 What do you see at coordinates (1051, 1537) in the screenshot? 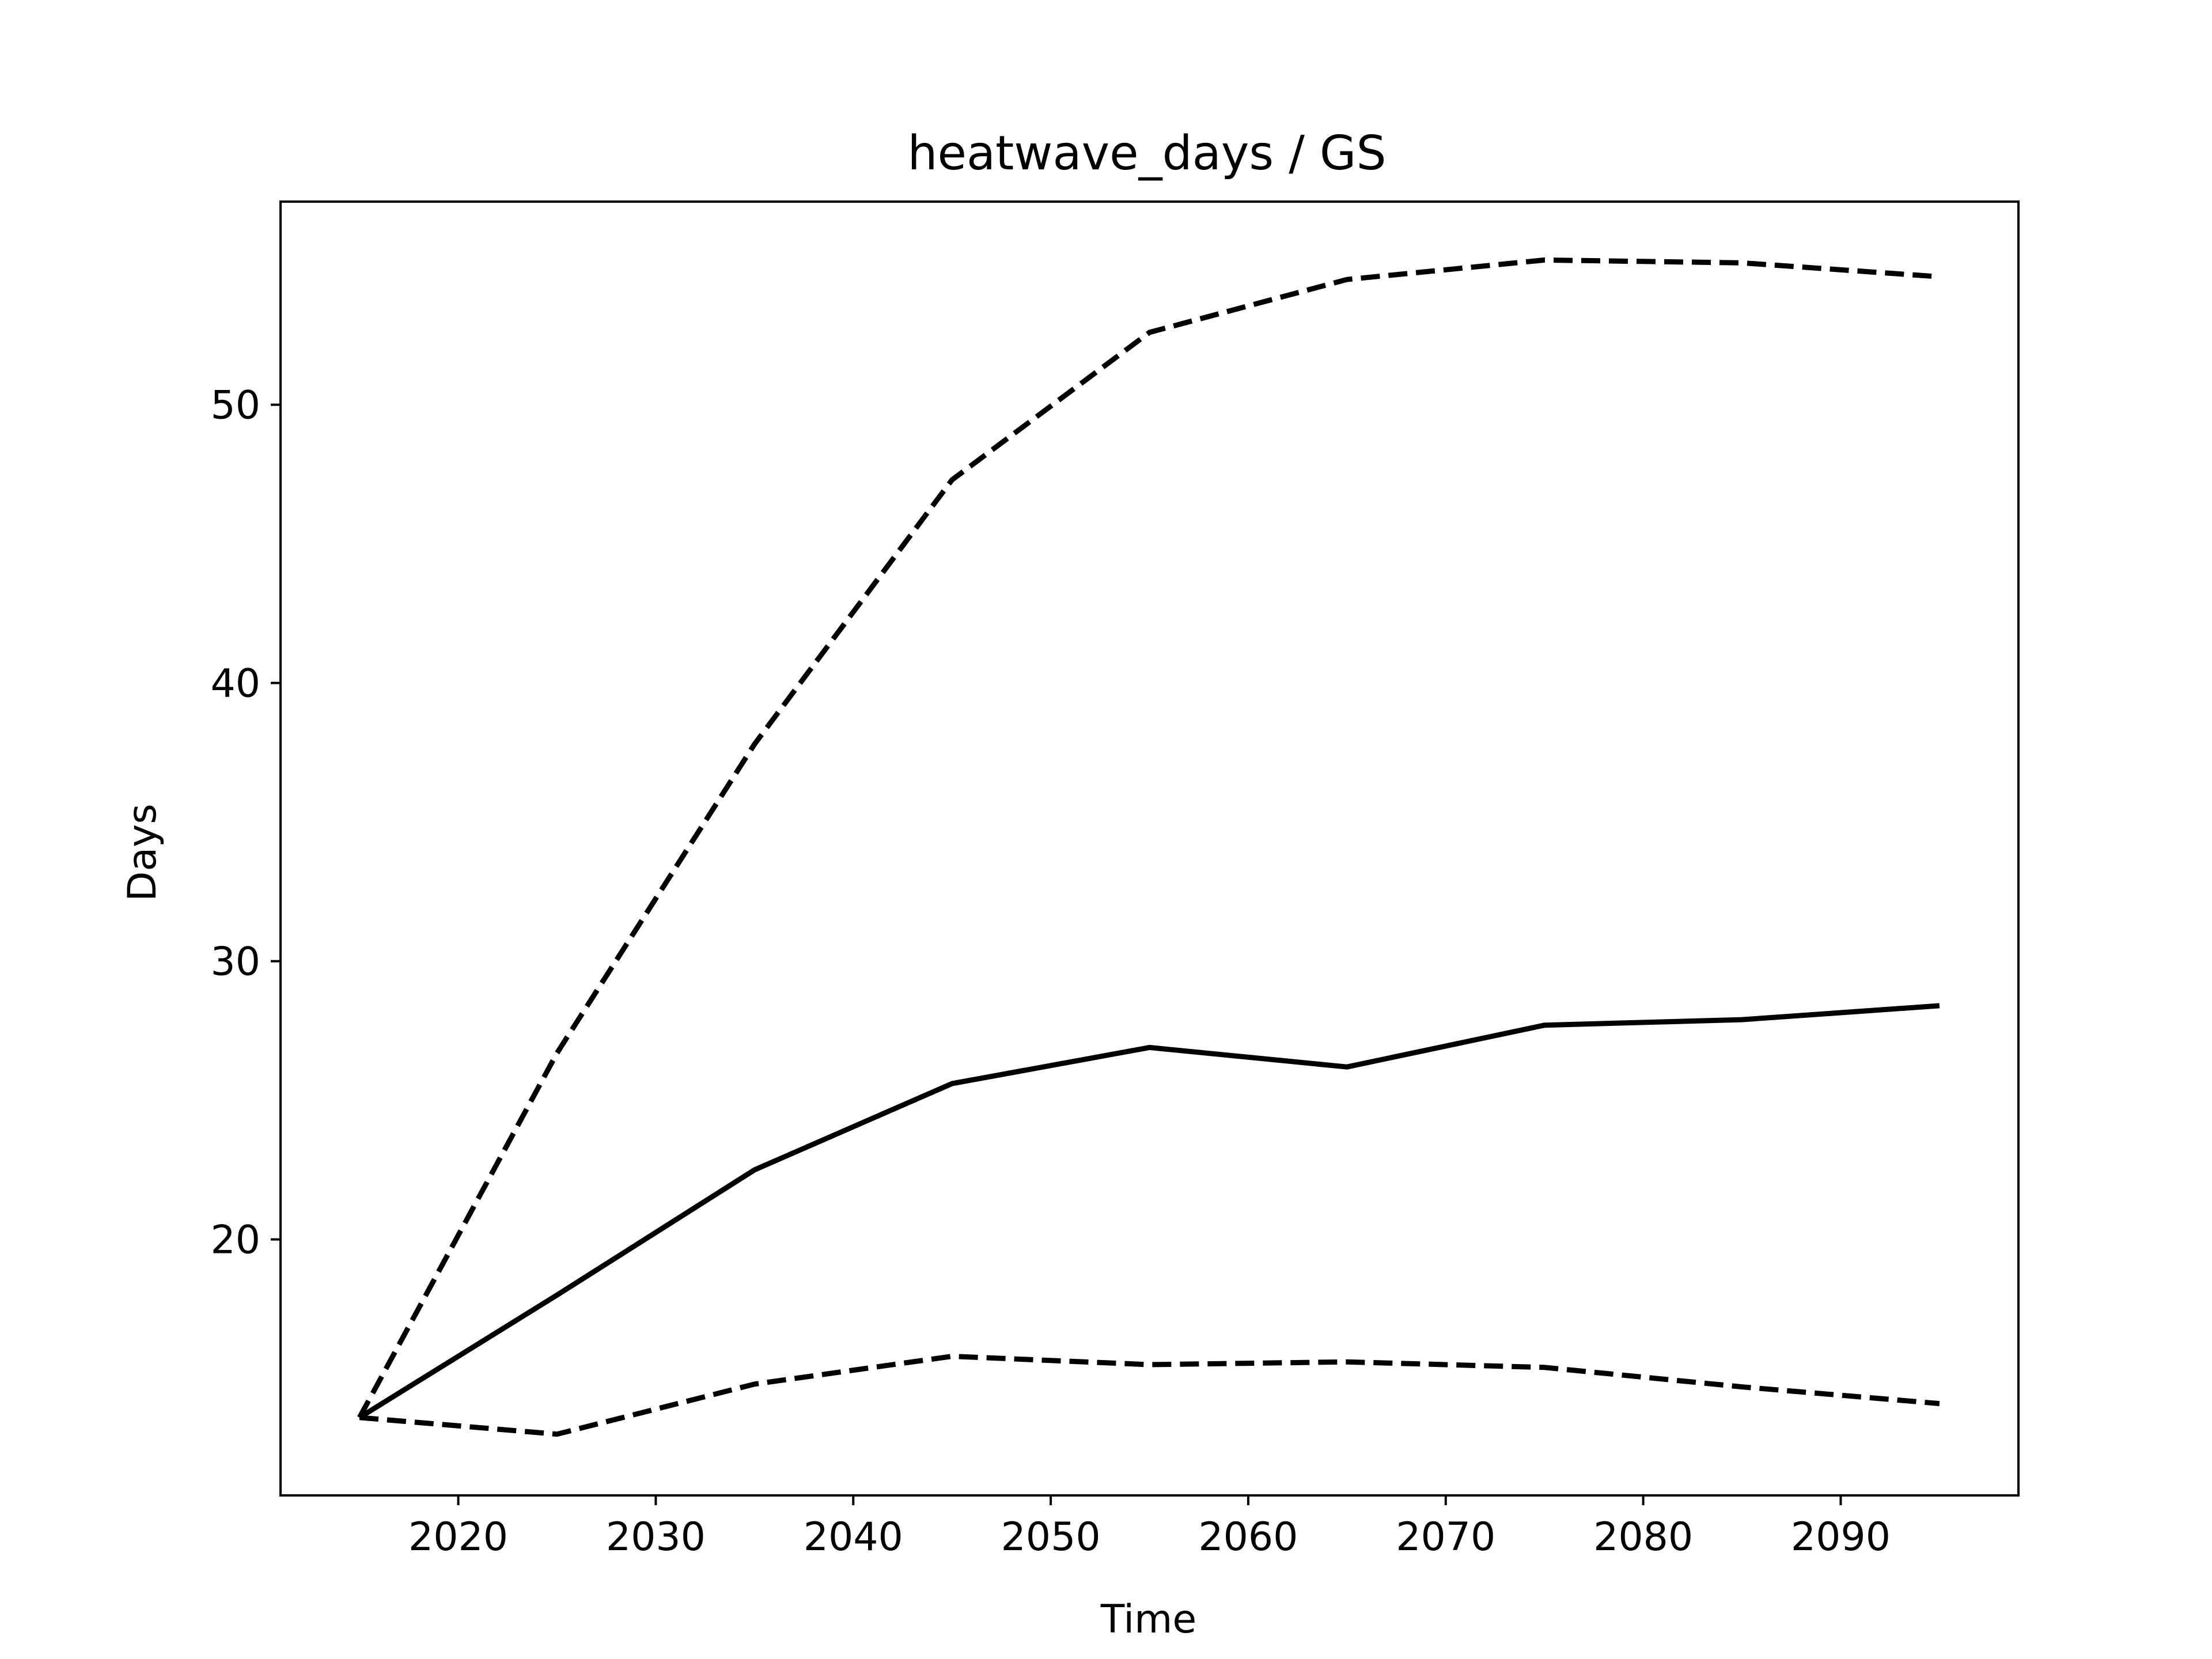
I see `x-tick-label: 2050` at bounding box center [1051, 1537].